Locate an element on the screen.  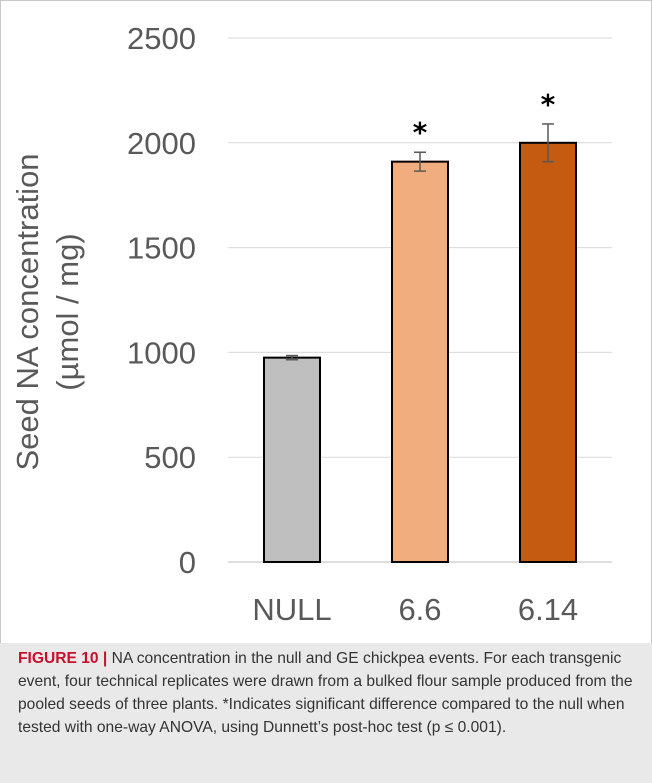
y-tick-label: 1000 is located at coordinates (161, 352).